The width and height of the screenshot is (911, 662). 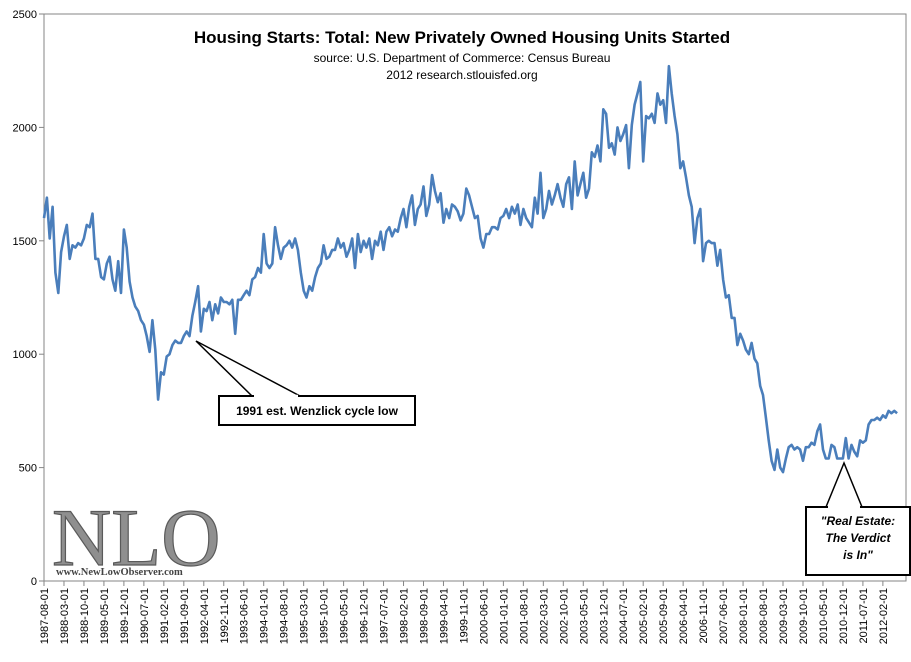 What do you see at coordinates (524, 616) in the screenshot?
I see `x-tick-label: 2001-08-01` at bounding box center [524, 616].